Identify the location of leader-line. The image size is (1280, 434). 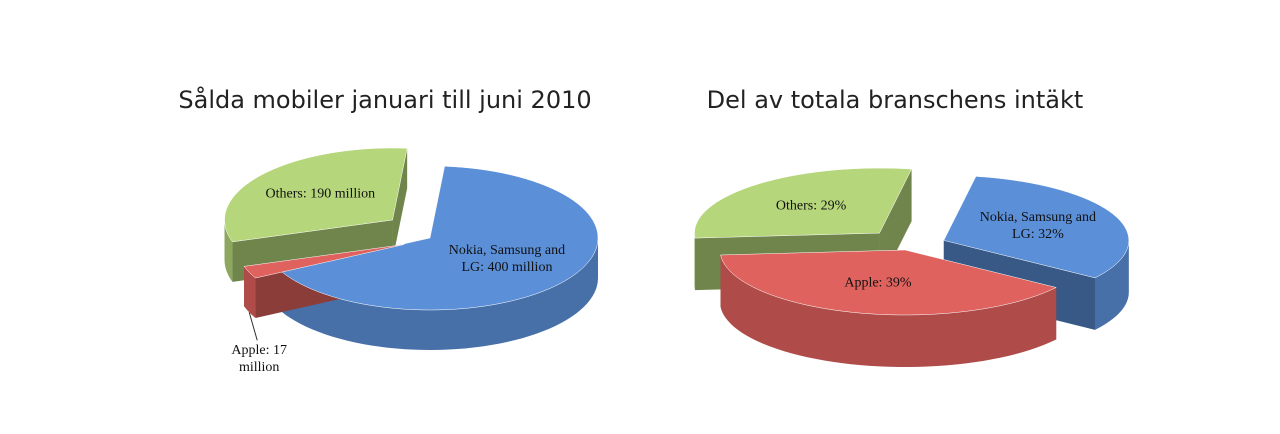
(253, 326).